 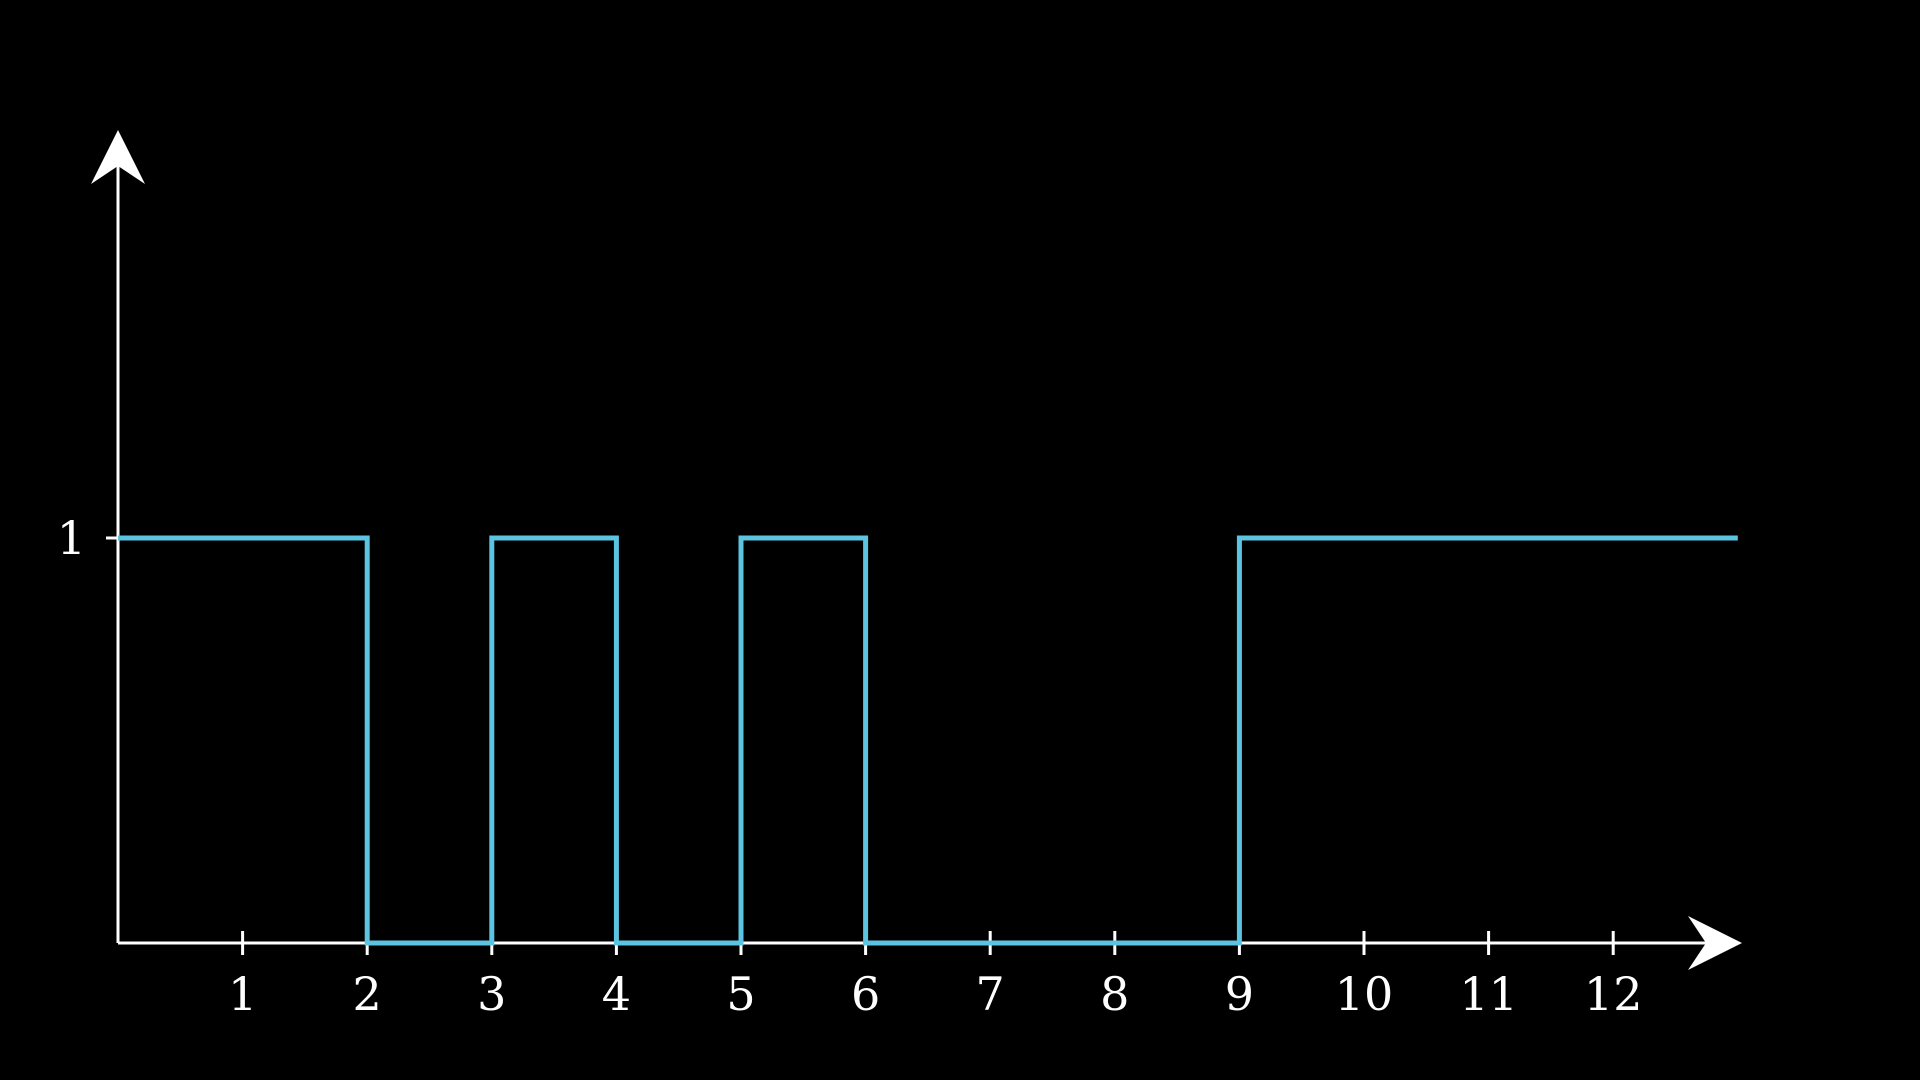 I want to click on x-tick-label: 3, so click(x=491, y=994).